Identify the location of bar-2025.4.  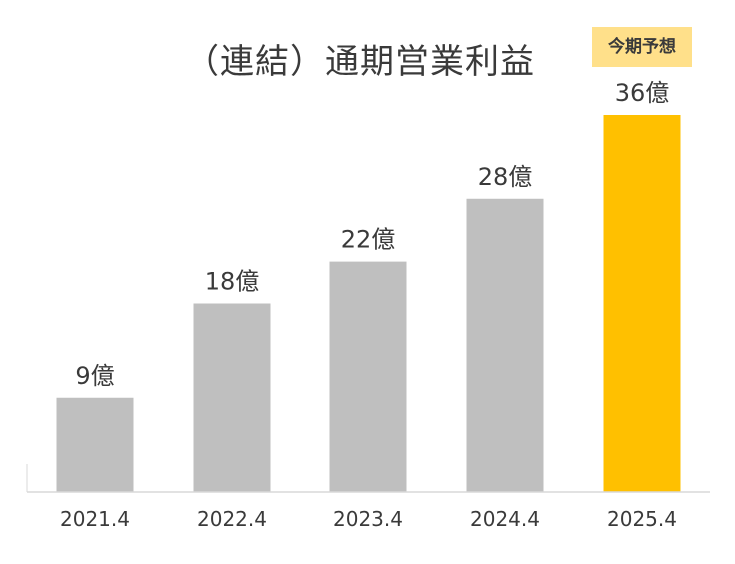
(642, 303).